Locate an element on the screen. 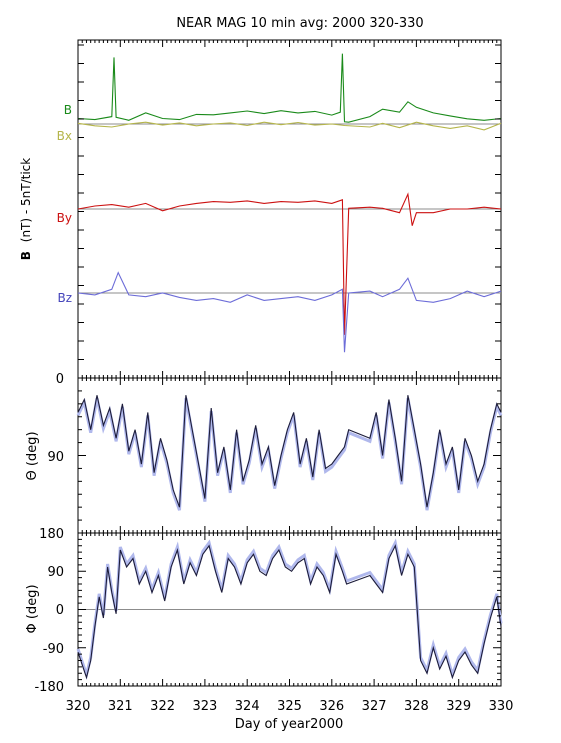 The image size is (561, 743). theta-uncertainty-band is located at coordinates (289, 454).